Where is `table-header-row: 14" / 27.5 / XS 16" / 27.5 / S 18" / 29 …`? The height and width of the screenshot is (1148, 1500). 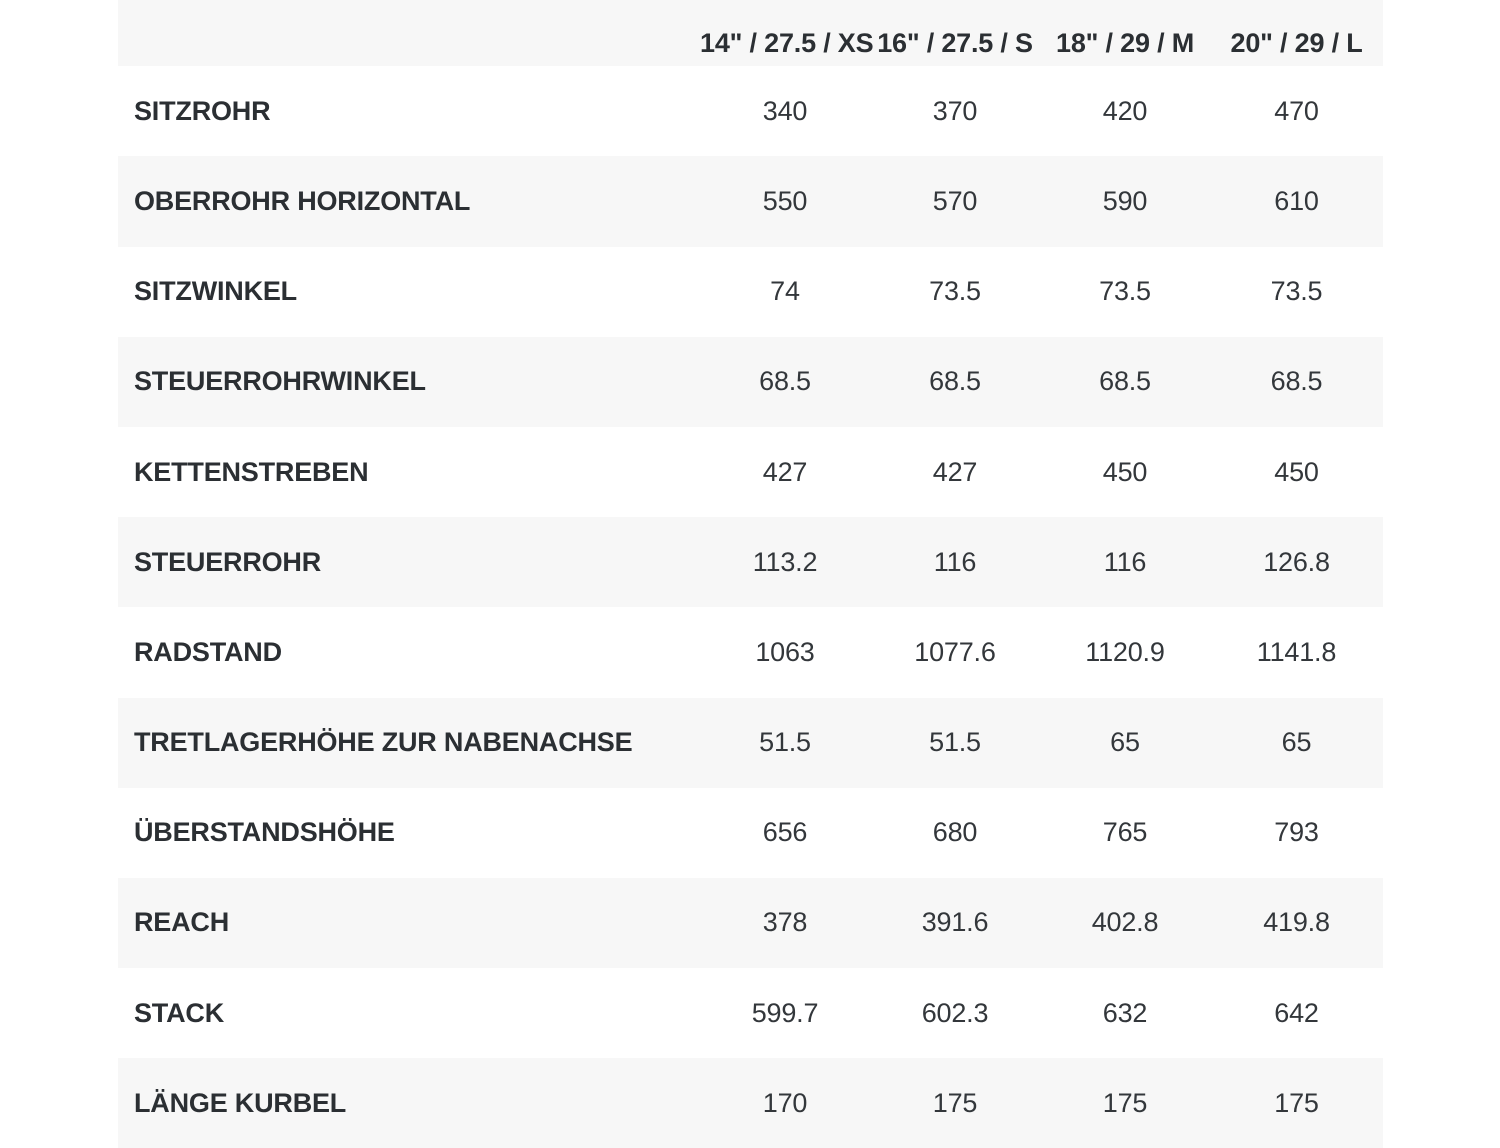 table-header-row: 14" / 27.5 / XS 16" / 27.5 / S 18" / 29 … is located at coordinates (750, 33).